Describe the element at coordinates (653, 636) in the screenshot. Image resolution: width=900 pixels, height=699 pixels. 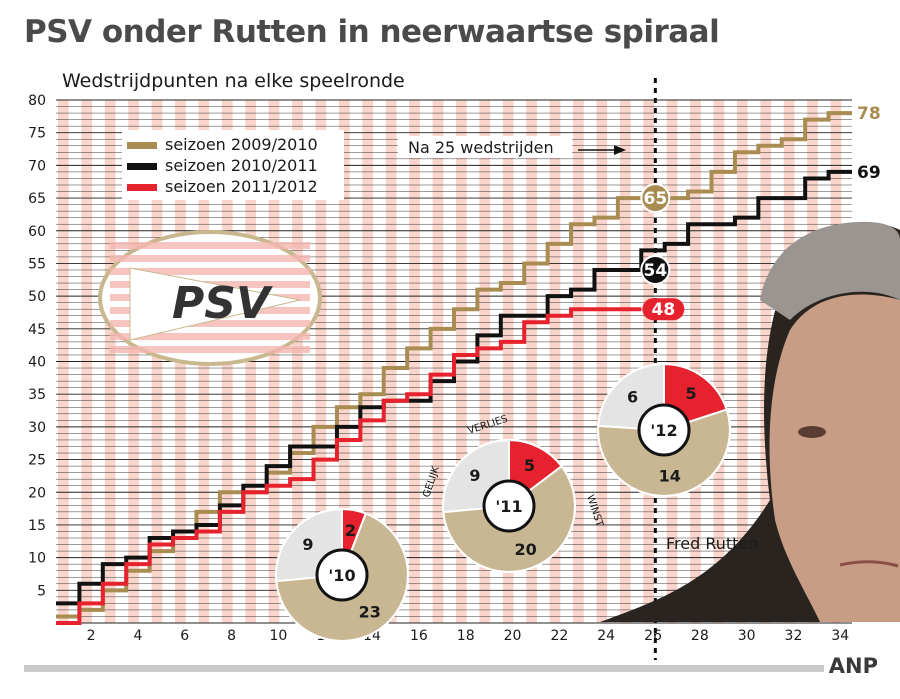
I see `x-tick-label: 26` at that location.